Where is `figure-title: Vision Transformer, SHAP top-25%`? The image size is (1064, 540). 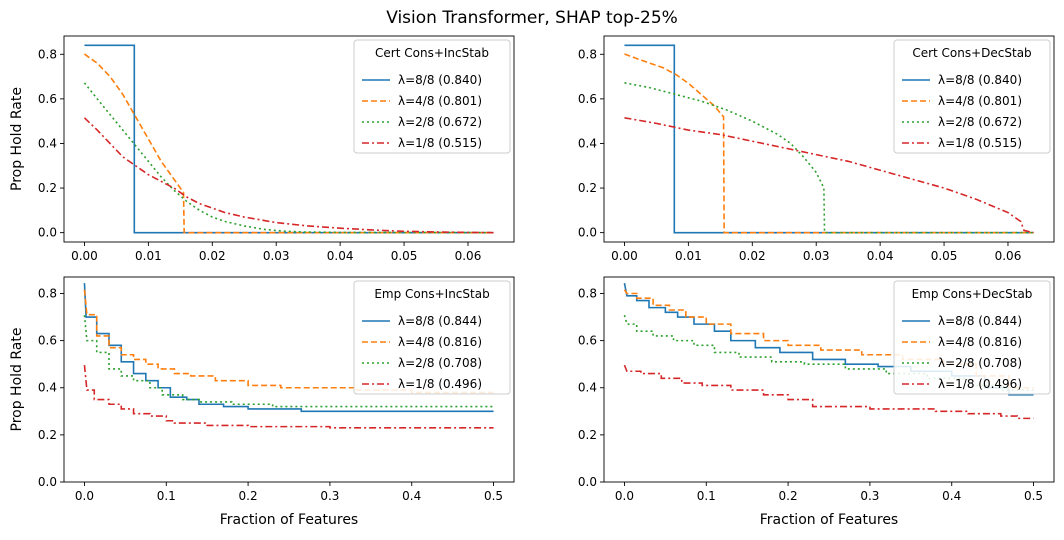
figure-title: Vision Transformer, SHAP top-25% is located at coordinates (532, 18).